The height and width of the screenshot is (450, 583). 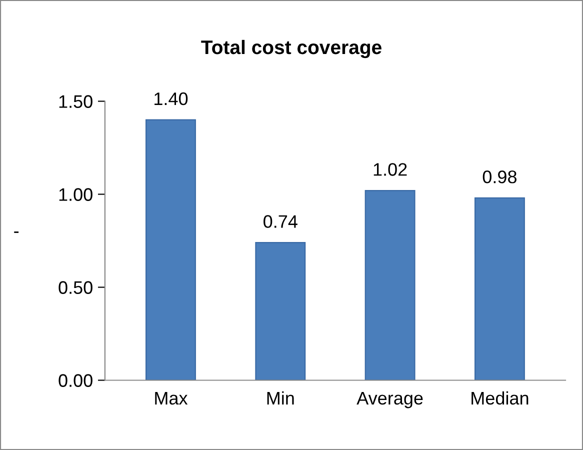 I want to click on y-tick-label: 0.50, so click(x=75, y=287).